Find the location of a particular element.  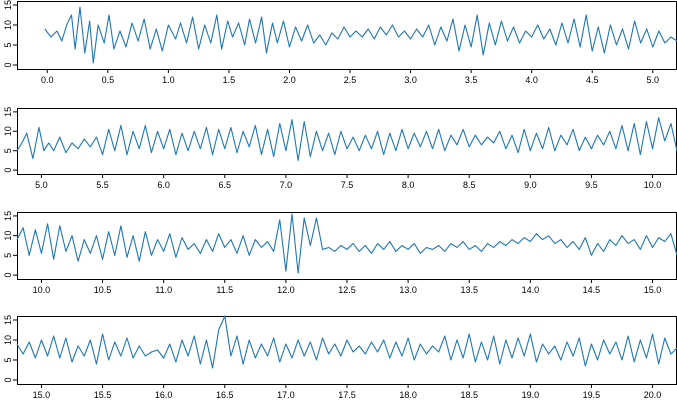

x-tick-label: 4.0 is located at coordinates (531, 80).